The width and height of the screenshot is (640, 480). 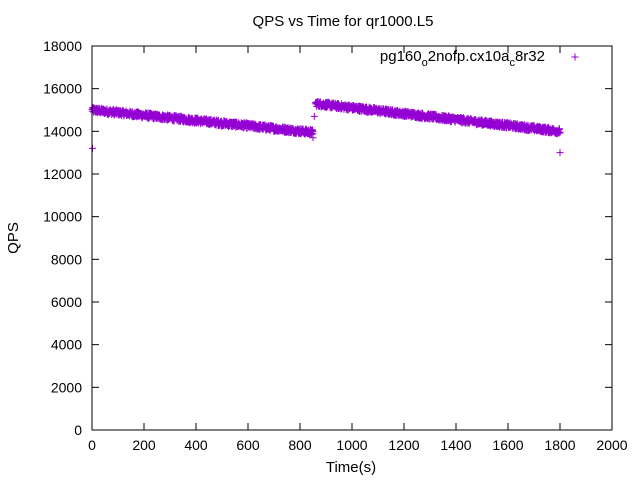 What do you see at coordinates (343, 21) in the screenshot?
I see `chart-title: QPS vs Time for qr1000.L5` at bounding box center [343, 21].